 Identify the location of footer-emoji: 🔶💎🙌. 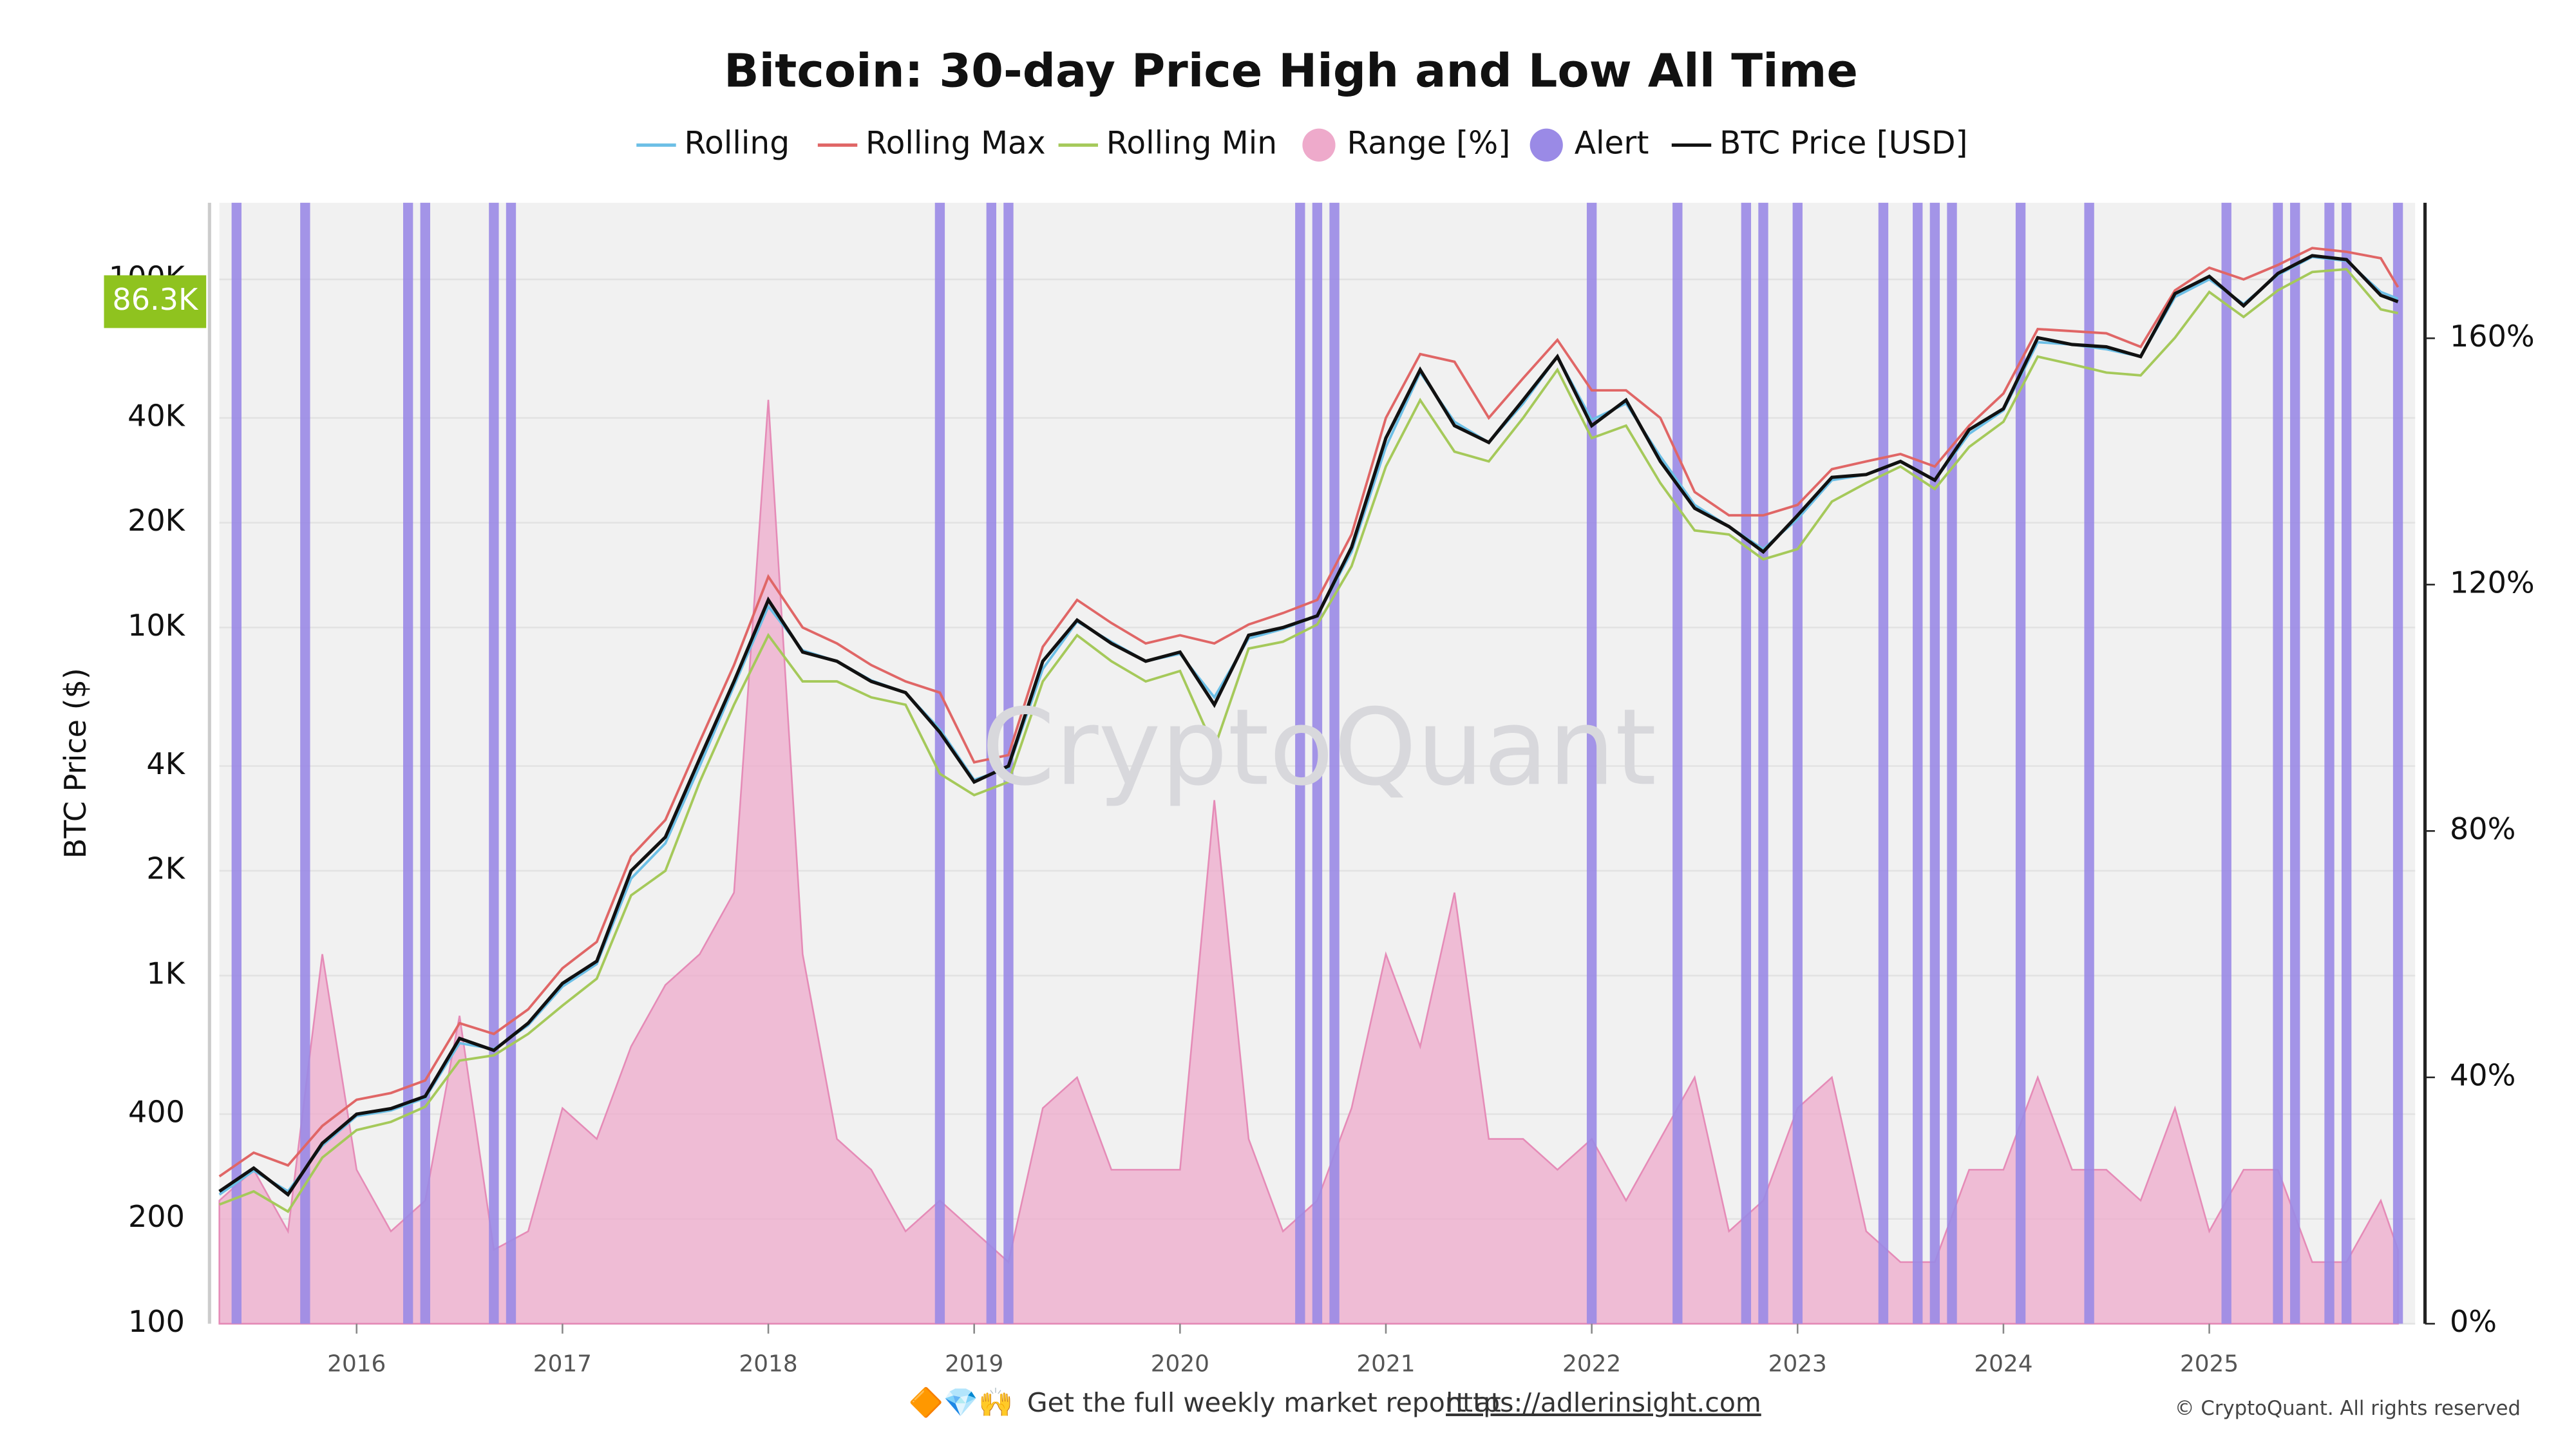
(962, 1403).